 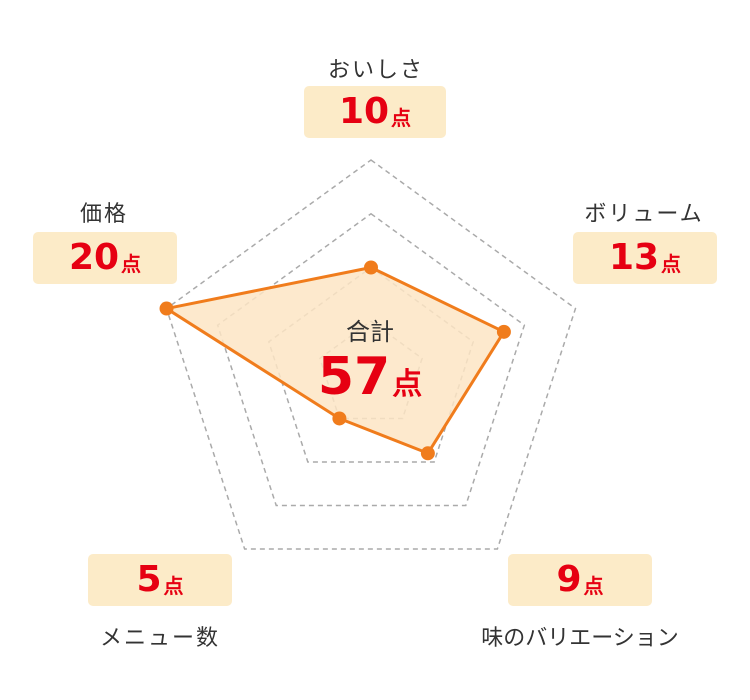 What do you see at coordinates (569, 579) in the screenshot?
I see `score-value-variation: 9` at bounding box center [569, 579].